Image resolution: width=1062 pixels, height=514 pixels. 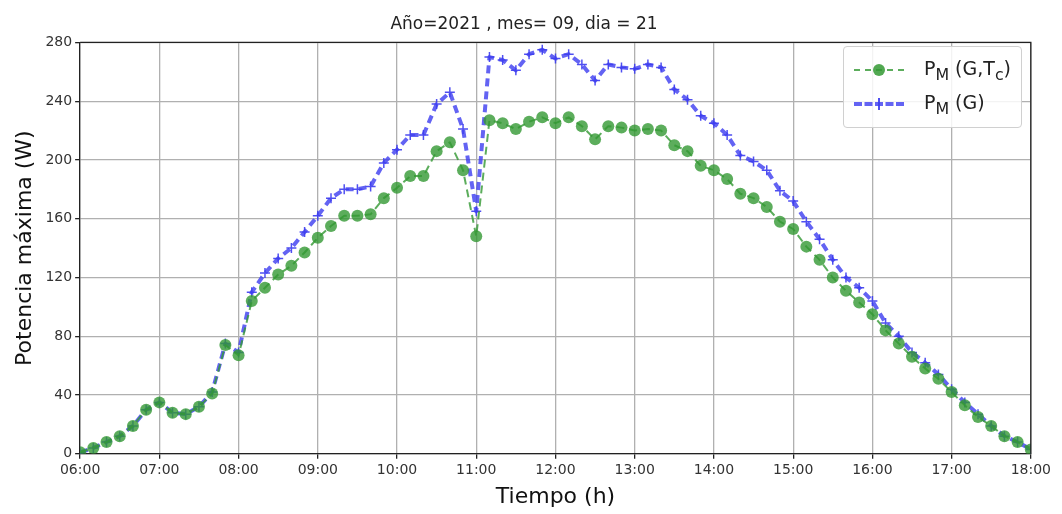 What do you see at coordinates (317, 468) in the screenshot?
I see `x-tick-label: 09:00` at bounding box center [317, 468].